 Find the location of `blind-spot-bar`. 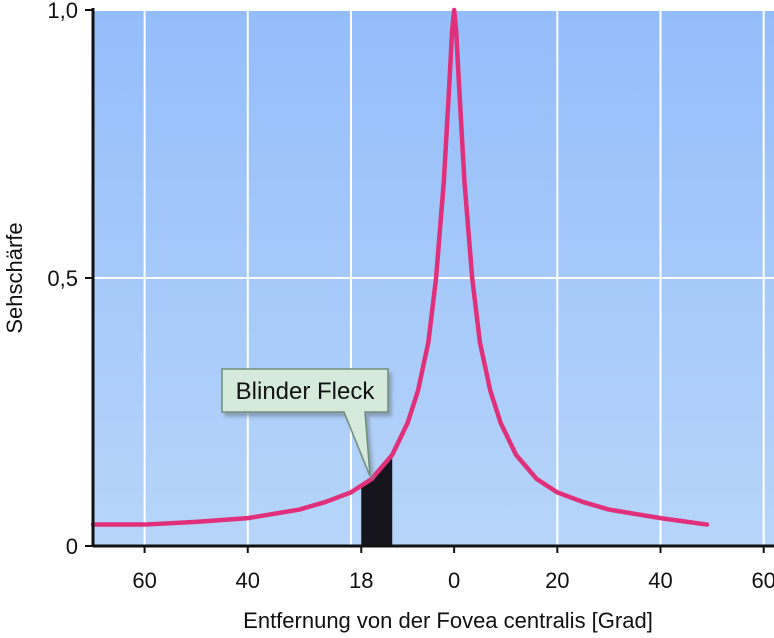

blind-spot-bar is located at coordinates (377, 500).